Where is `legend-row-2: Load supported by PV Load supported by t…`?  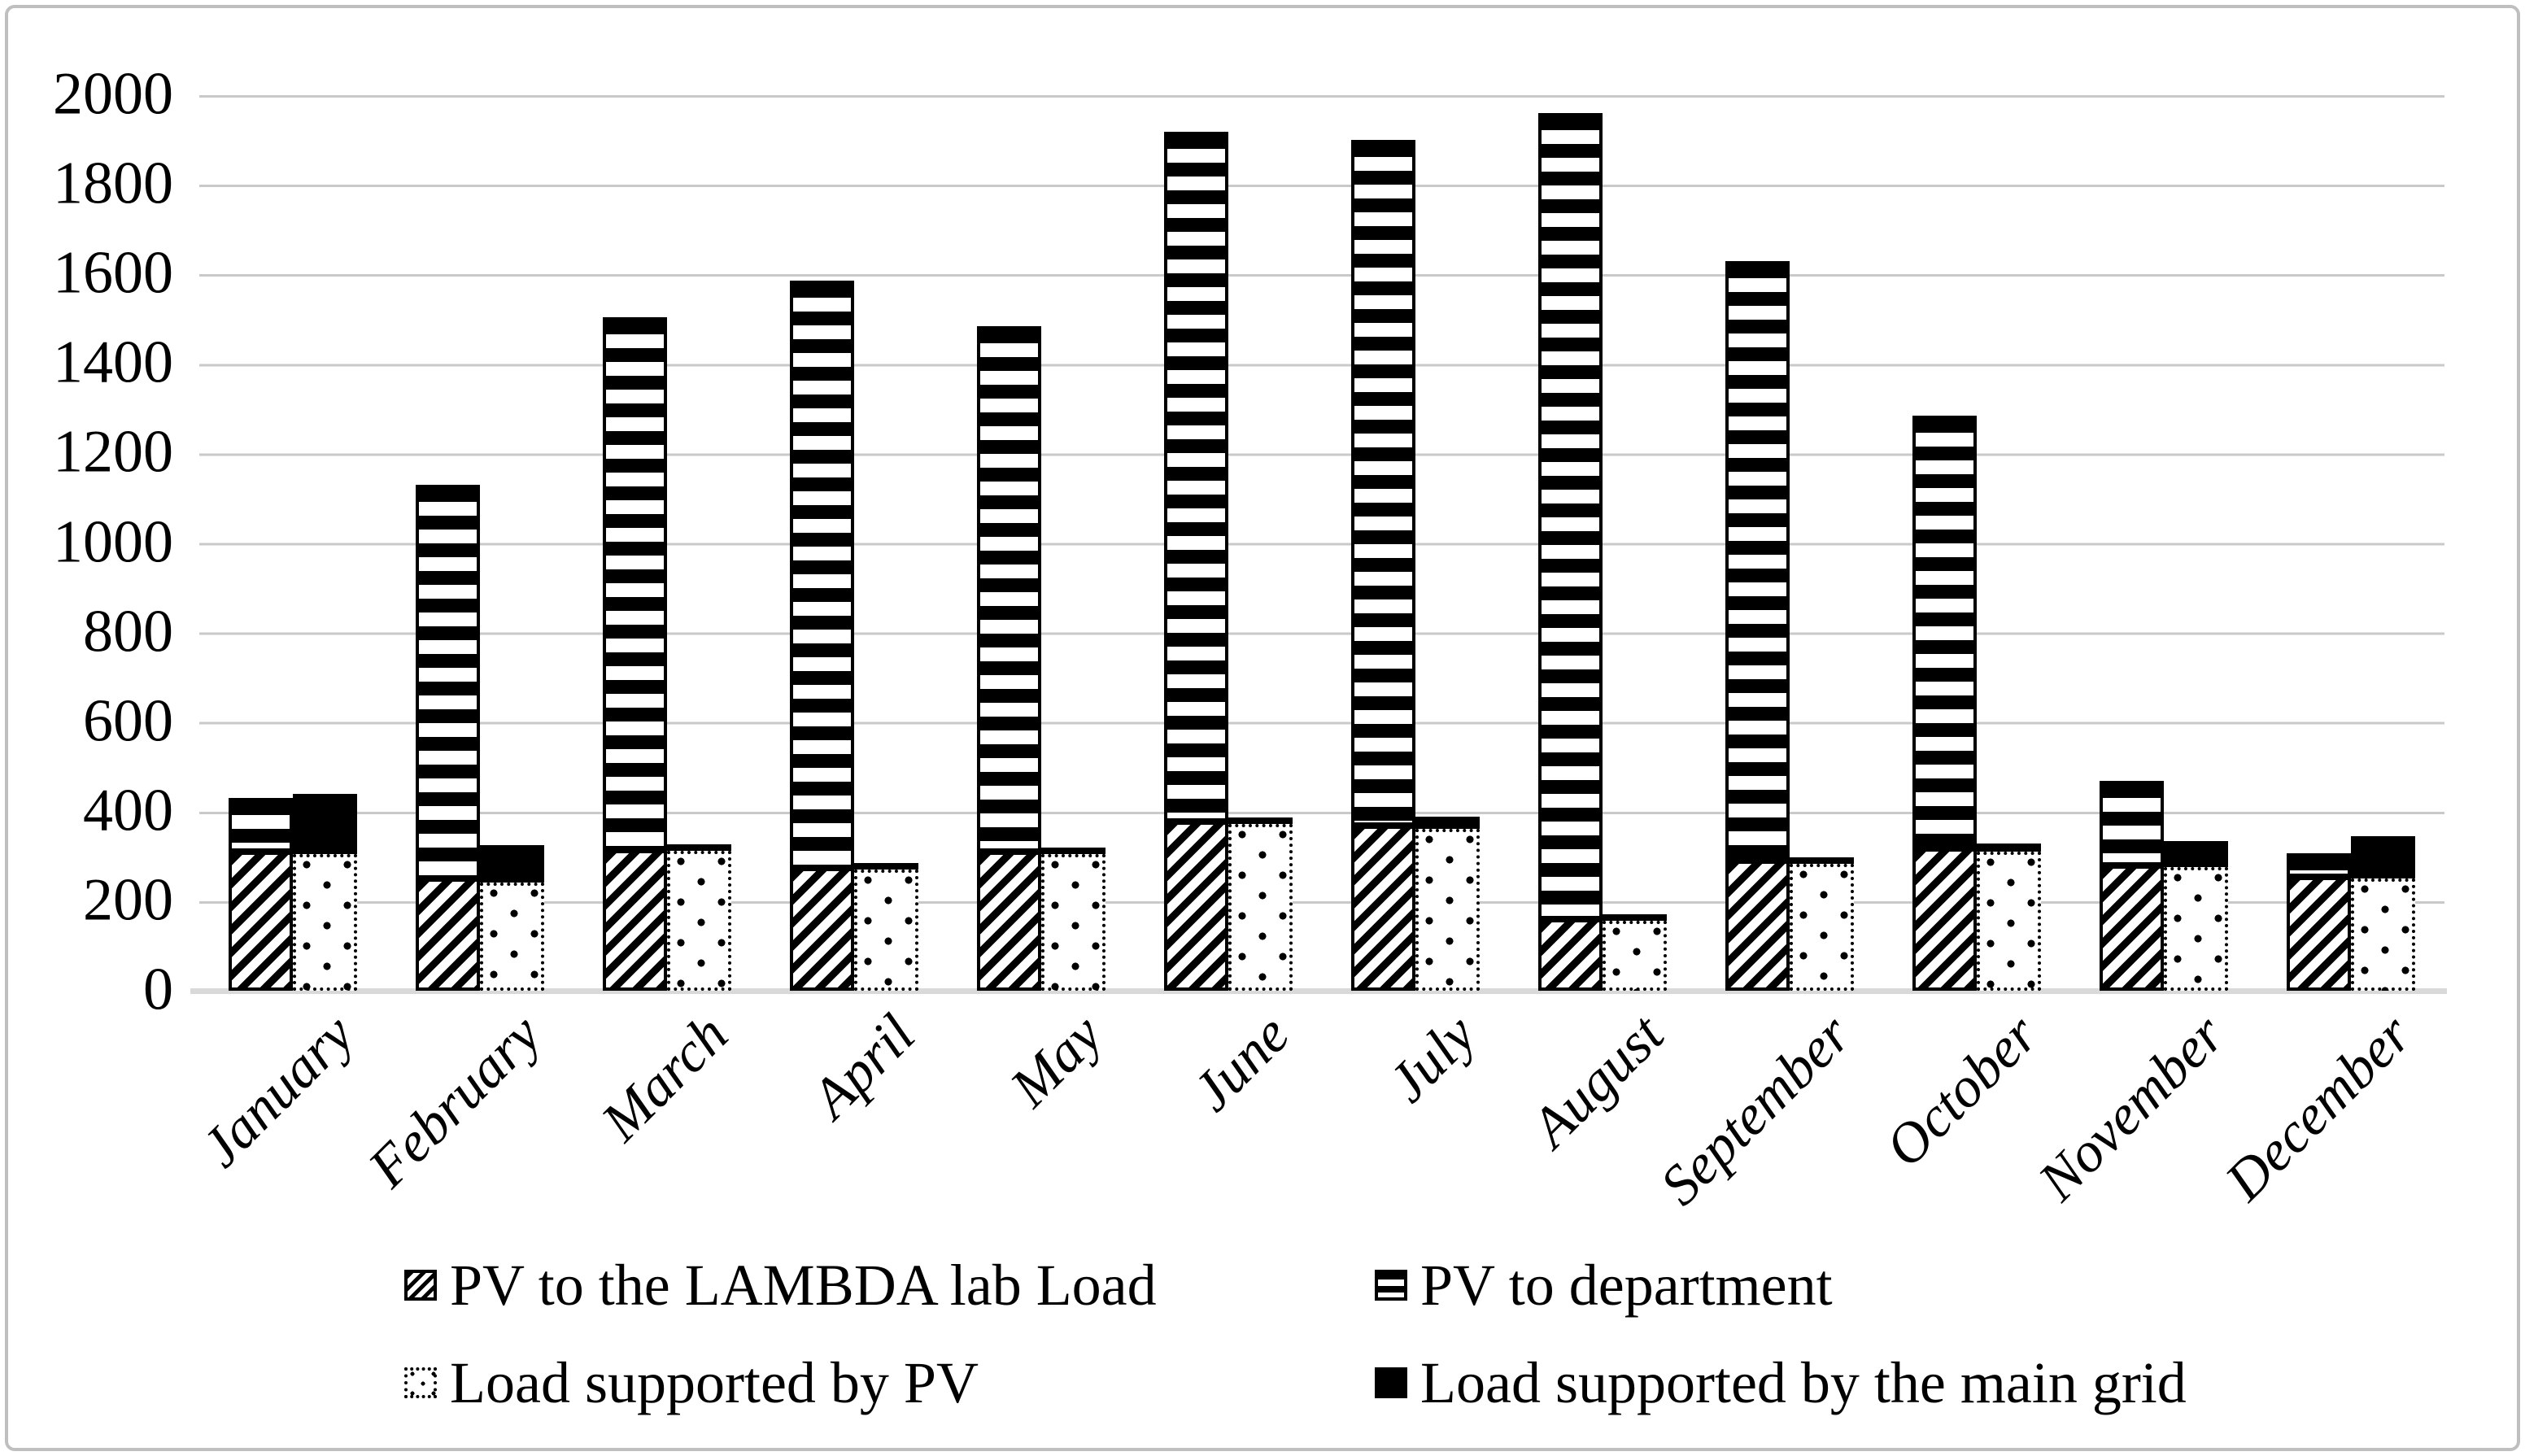 legend-row-2: Load supported by PV Load supported by t… is located at coordinates (1262, 1383).